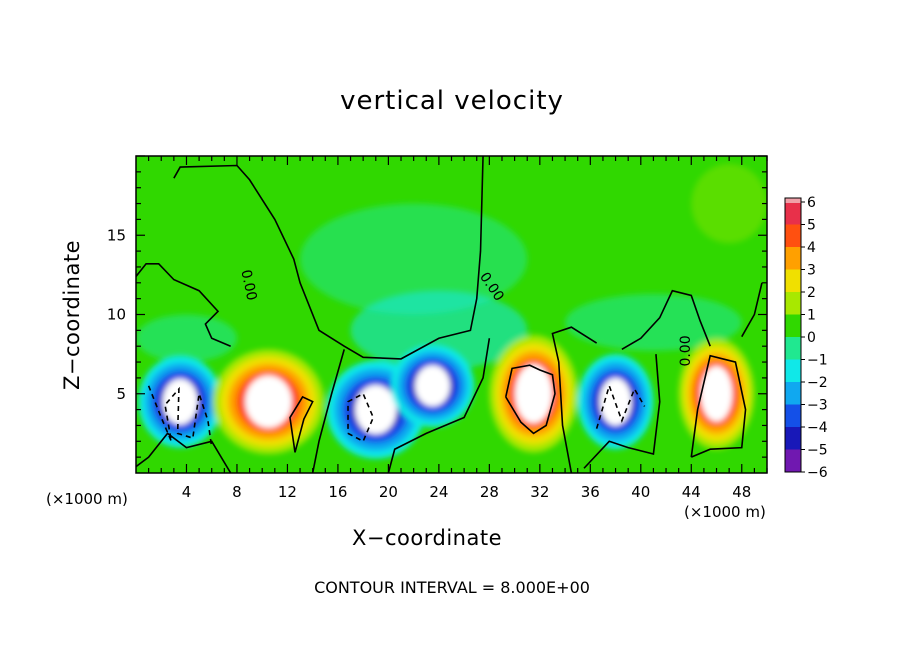  What do you see at coordinates (121, 394) in the screenshot?
I see `y-tick-label: 5` at bounding box center [121, 394].